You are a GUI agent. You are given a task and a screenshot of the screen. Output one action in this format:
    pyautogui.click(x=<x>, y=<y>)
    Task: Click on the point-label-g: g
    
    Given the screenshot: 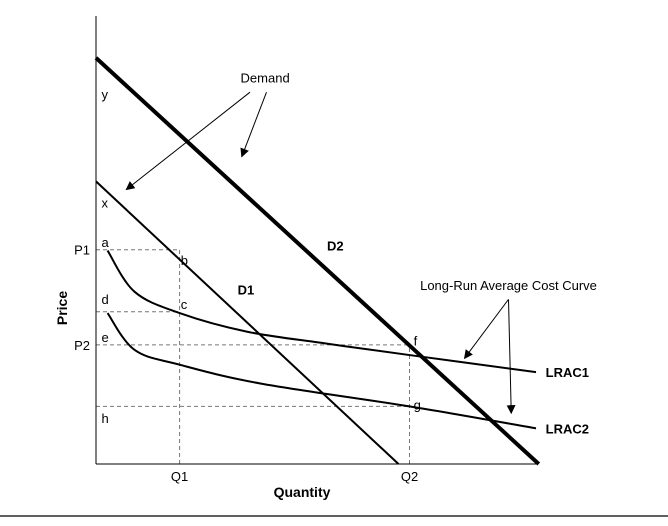 What is the action you would take?
    pyautogui.click(x=417, y=405)
    